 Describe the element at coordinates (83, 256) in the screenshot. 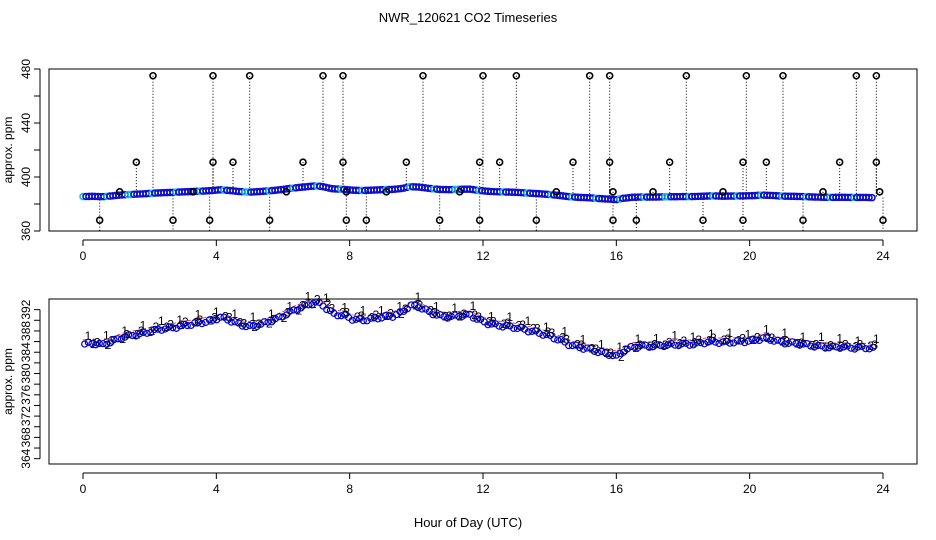

I see `x-tick-label: 0` at that location.